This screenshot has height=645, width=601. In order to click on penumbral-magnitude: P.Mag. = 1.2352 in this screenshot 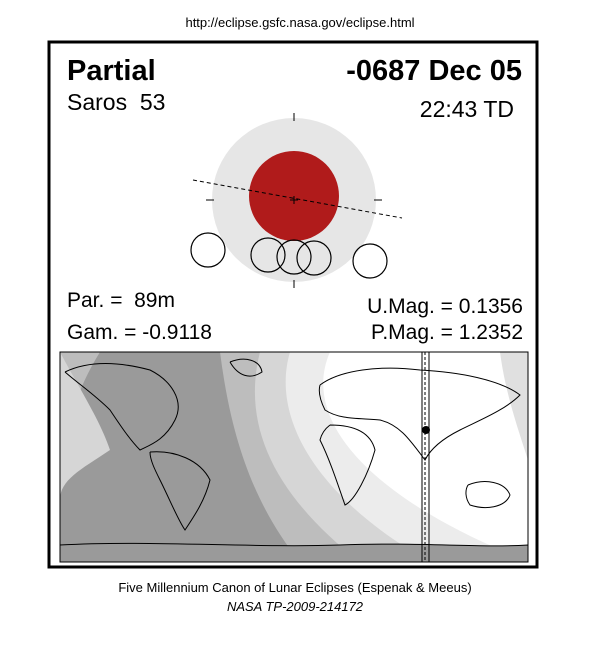, I will do `click(447, 332)`.